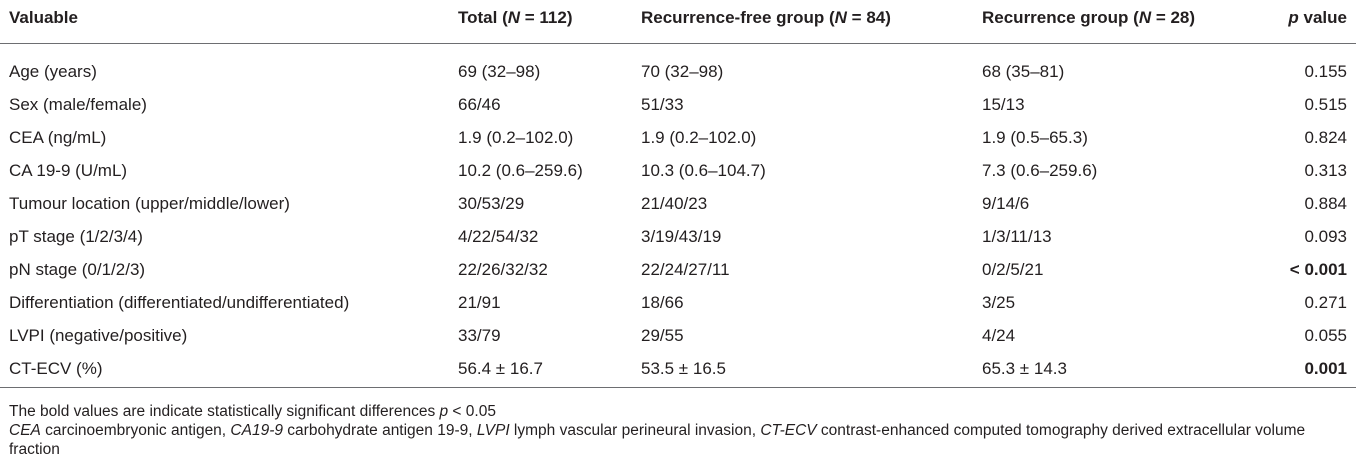 The height and width of the screenshot is (476, 1356). I want to click on cell-recurrence: 0/2/5/21, so click(1013, 269).